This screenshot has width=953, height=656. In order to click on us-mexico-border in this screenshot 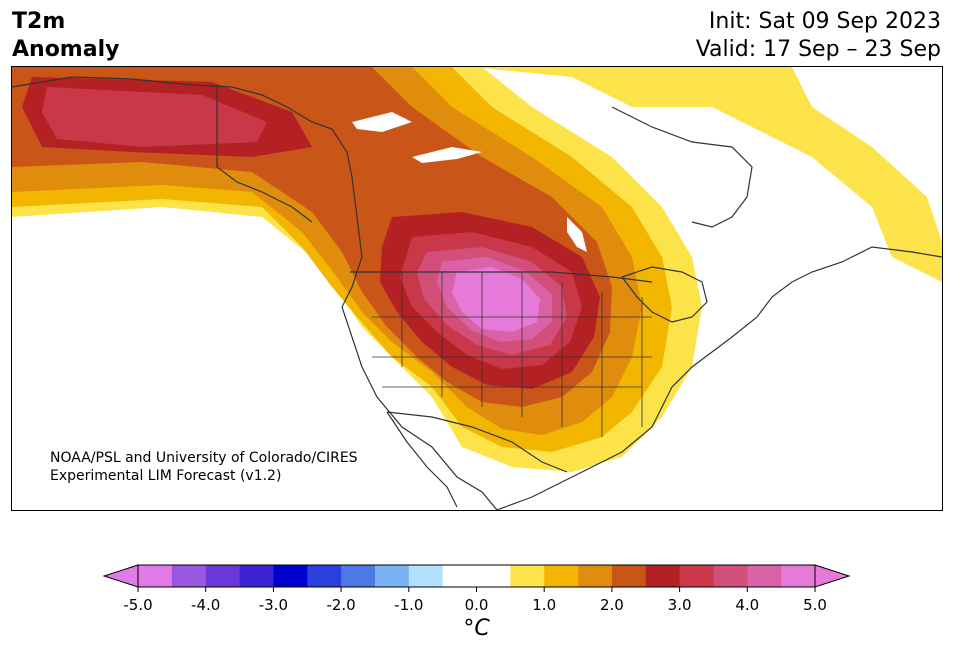, I will do `click(477, 442)`.